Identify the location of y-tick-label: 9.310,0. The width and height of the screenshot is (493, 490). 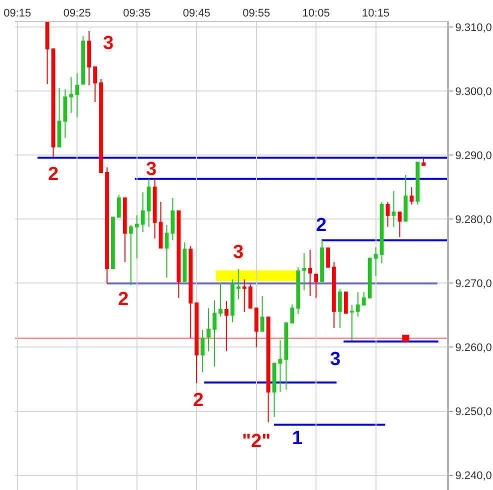
(473, 28).